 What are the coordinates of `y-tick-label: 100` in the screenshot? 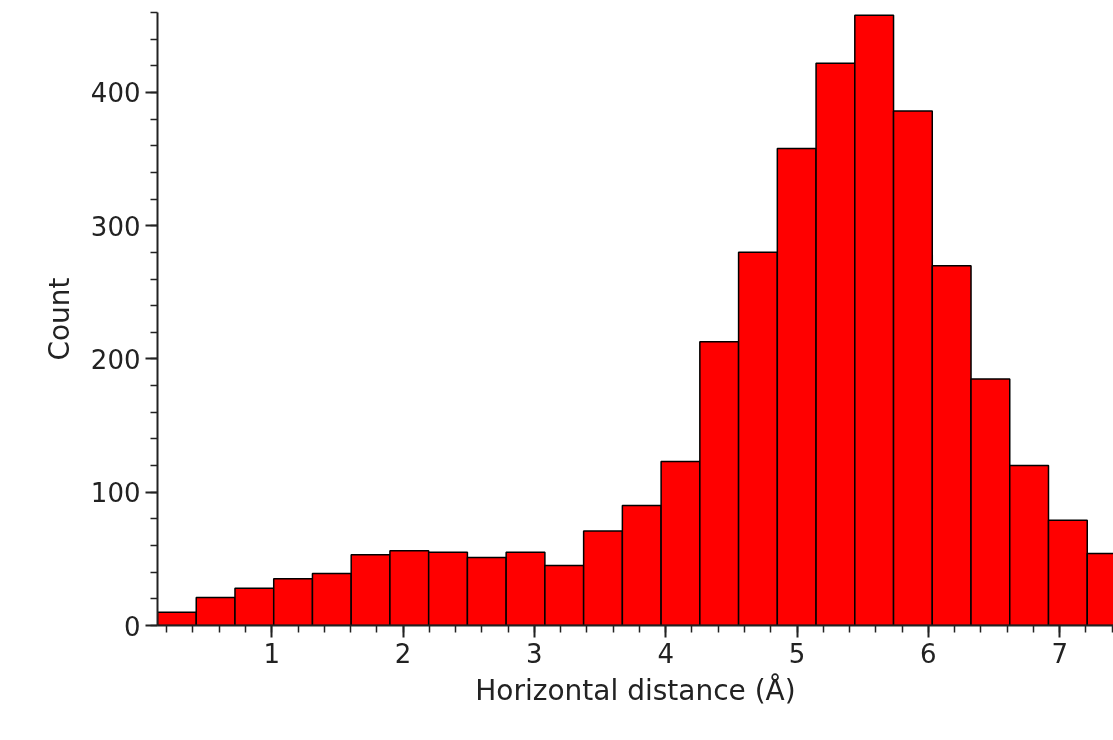 It's located at (115, 493).